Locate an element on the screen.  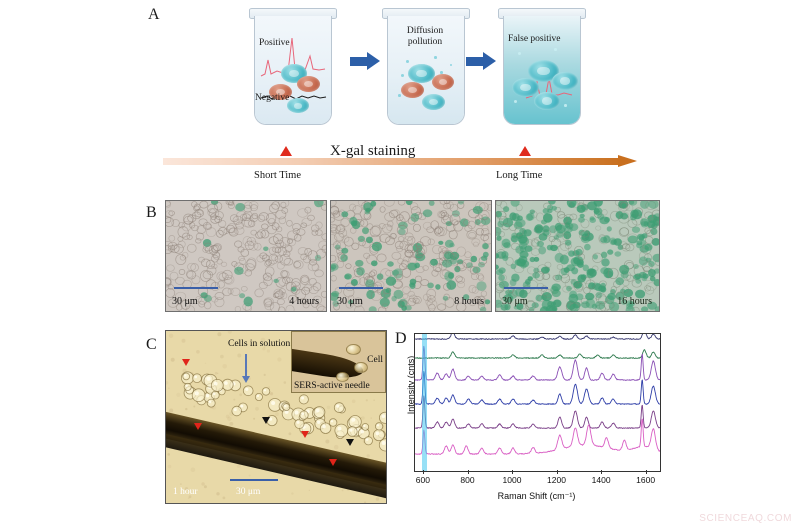
micrograph-4-hours: 30 μm 4 hours is located at coordinates (246, 256).